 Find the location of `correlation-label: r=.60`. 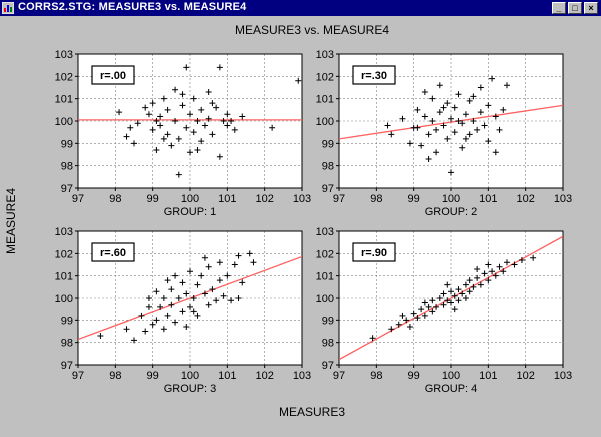

correlation-label: r=.60 is located at coordinates (113, 253).